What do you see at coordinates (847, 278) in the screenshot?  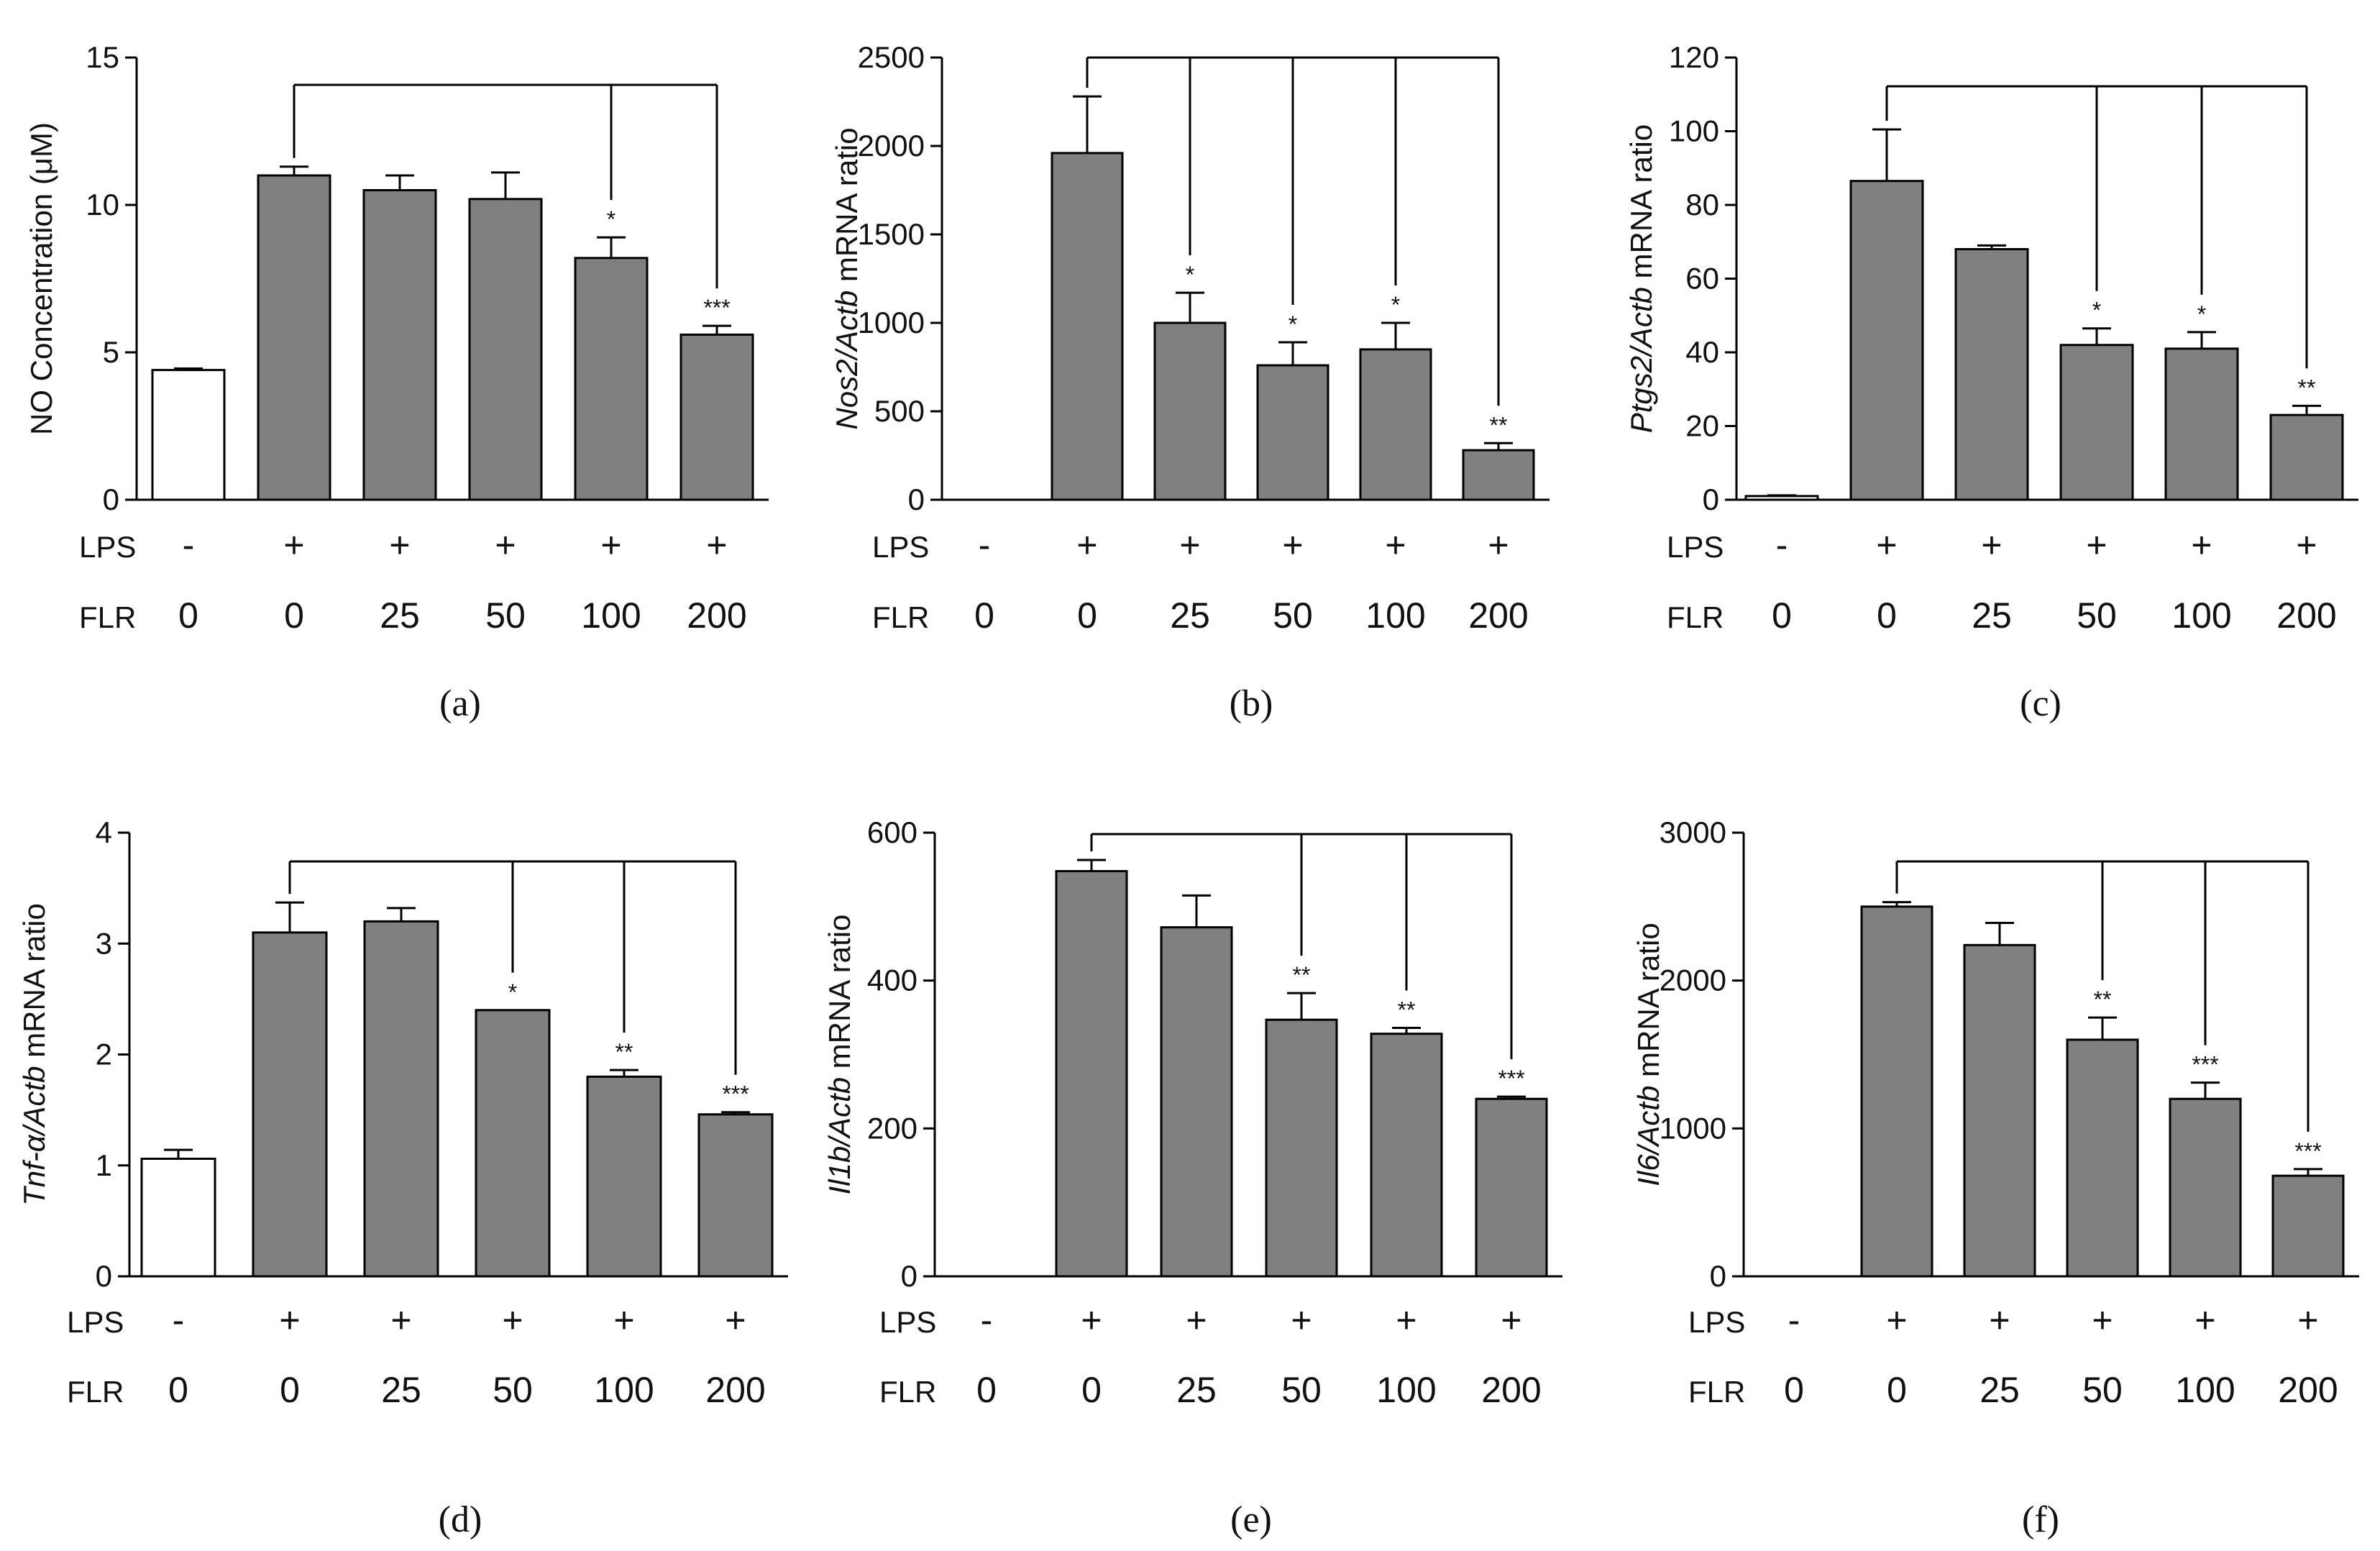 I see `y-axis-label: Nos2/Actb mRNA ratio` at bounding box center [847, 278].